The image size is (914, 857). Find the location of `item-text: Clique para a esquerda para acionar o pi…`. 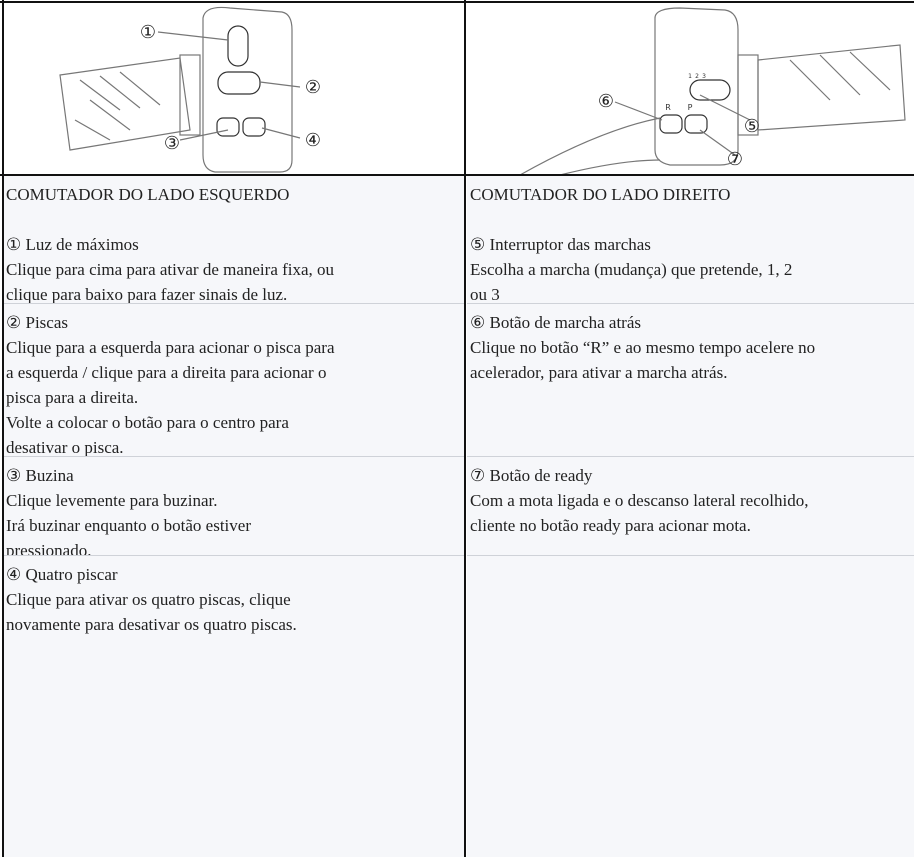

item-text: Clique para a esquerda para acionar o pi… is located at coordinates (170, 347).